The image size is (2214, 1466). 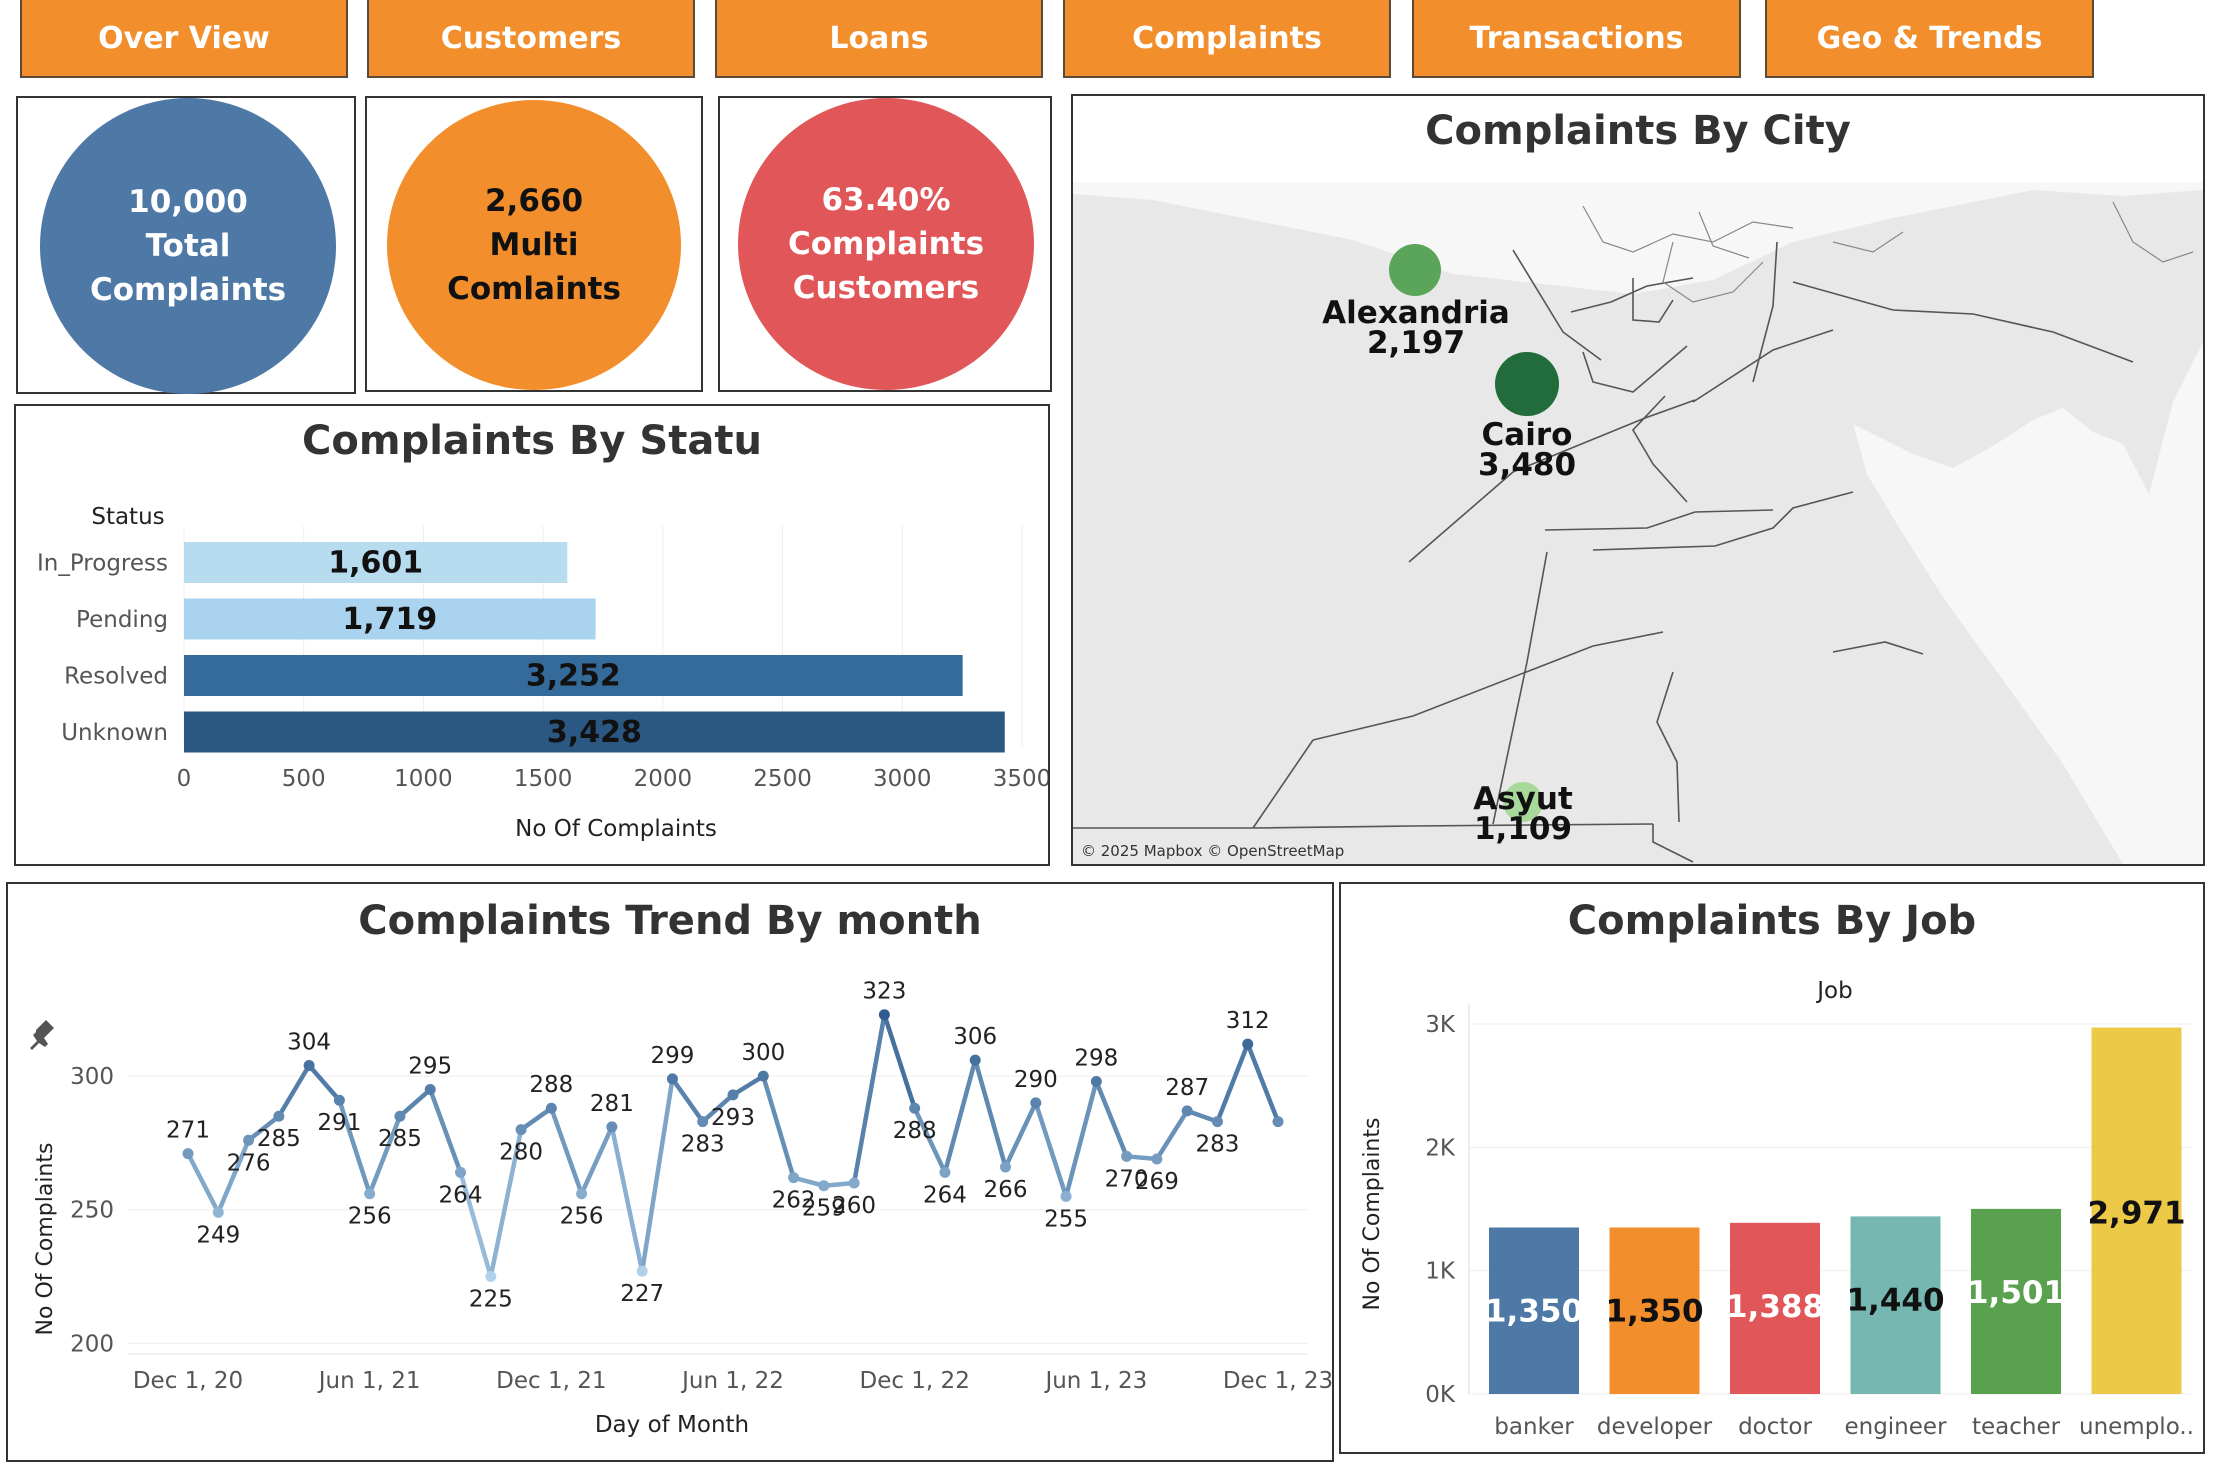 What do you see at coordinates (854, 1206) in the screenshot?
I see `data-label: 260` at bounding box center [854, 1206].